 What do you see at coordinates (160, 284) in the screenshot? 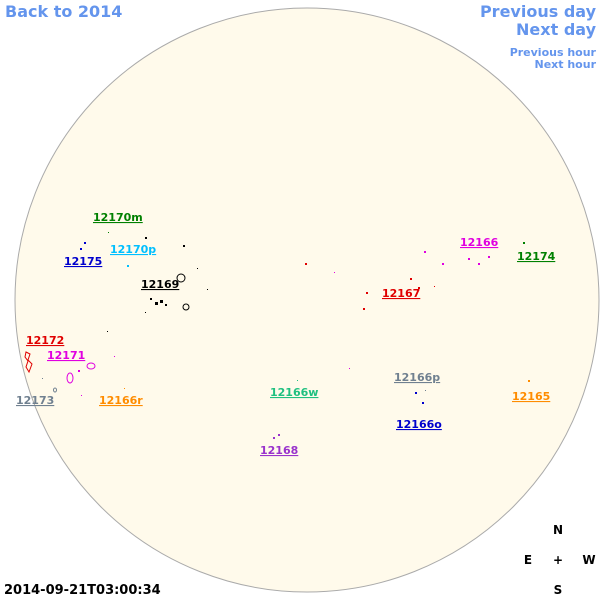
I see `region-label: 12169` at bounding box center [160, 284].